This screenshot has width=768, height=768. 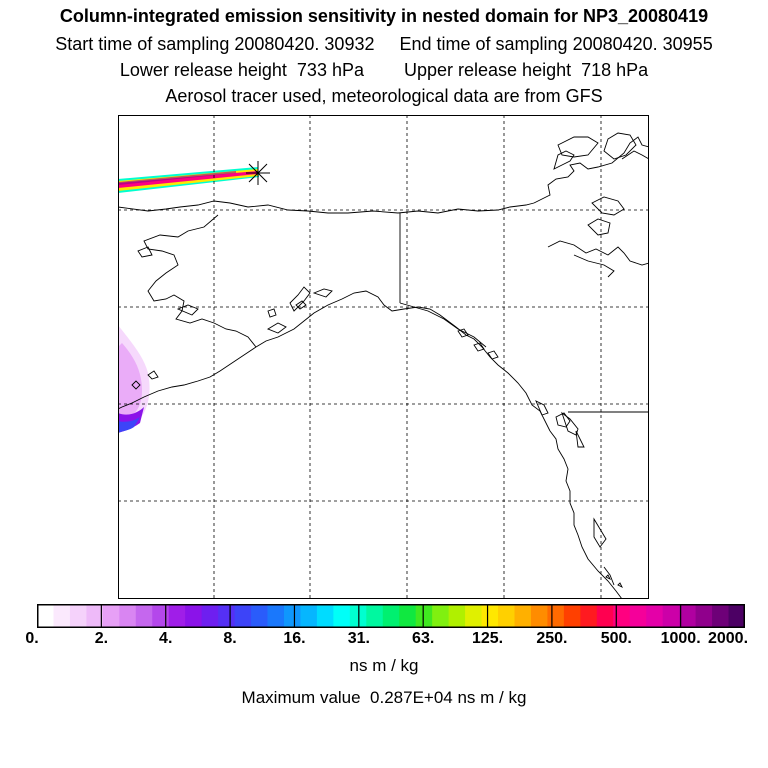 I want to click on colorbar-tick-label: 16., so click(x=294, y=638).